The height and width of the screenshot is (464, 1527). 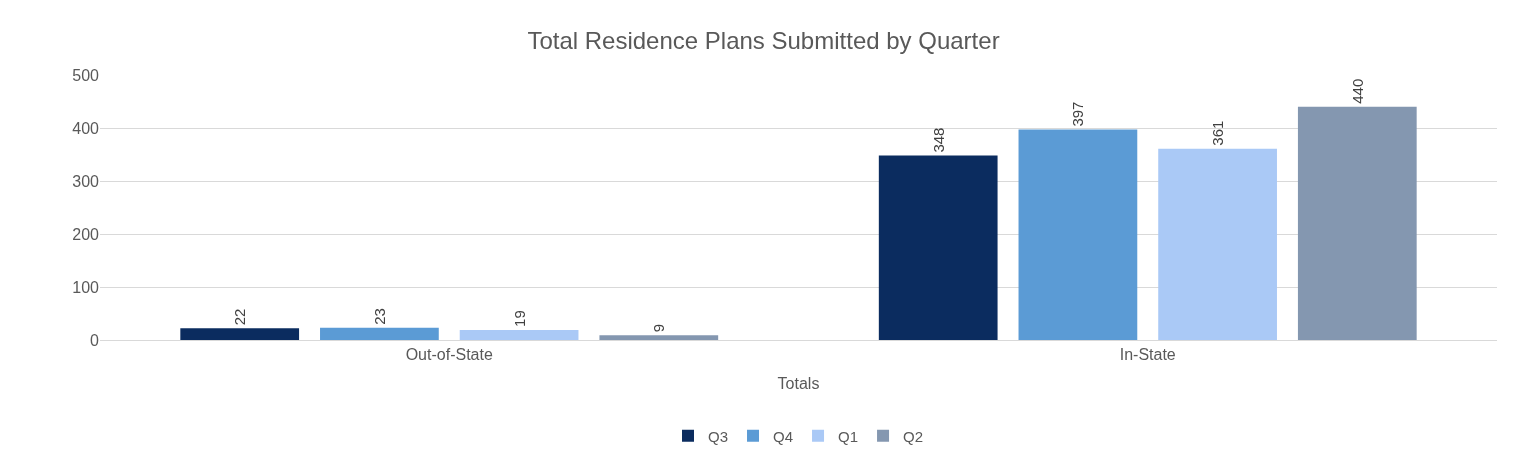 I want to click on y-tick-label: 500, so click(x=86, y=75).